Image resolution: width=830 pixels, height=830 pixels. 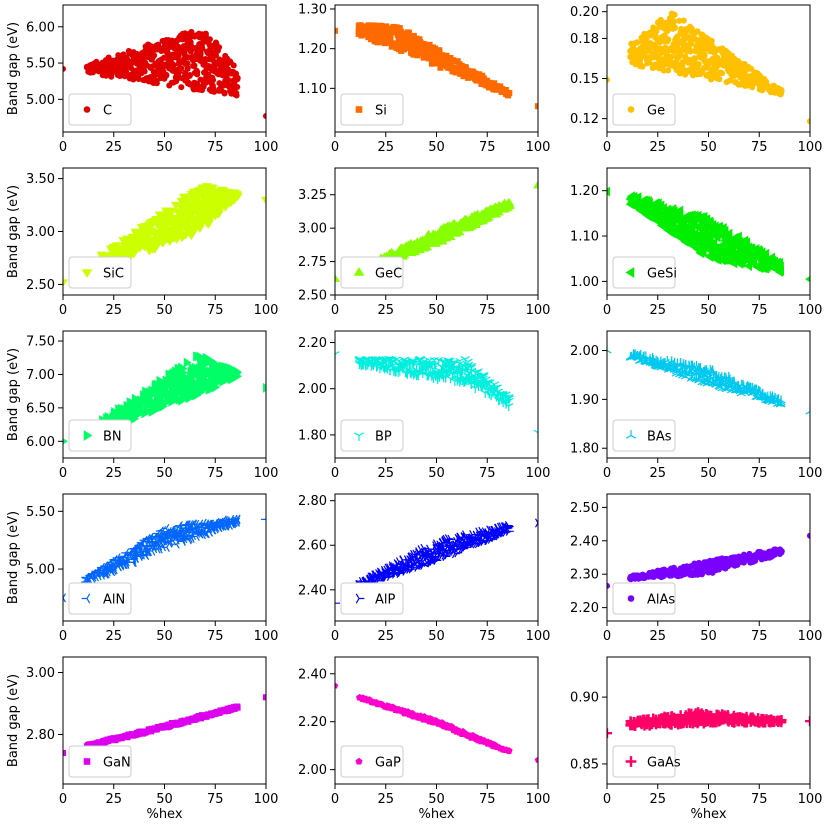 What do you see at coordinates (100, 598) in the screenshot?
I see `legend: AlN` at bounding box center [100, 598].